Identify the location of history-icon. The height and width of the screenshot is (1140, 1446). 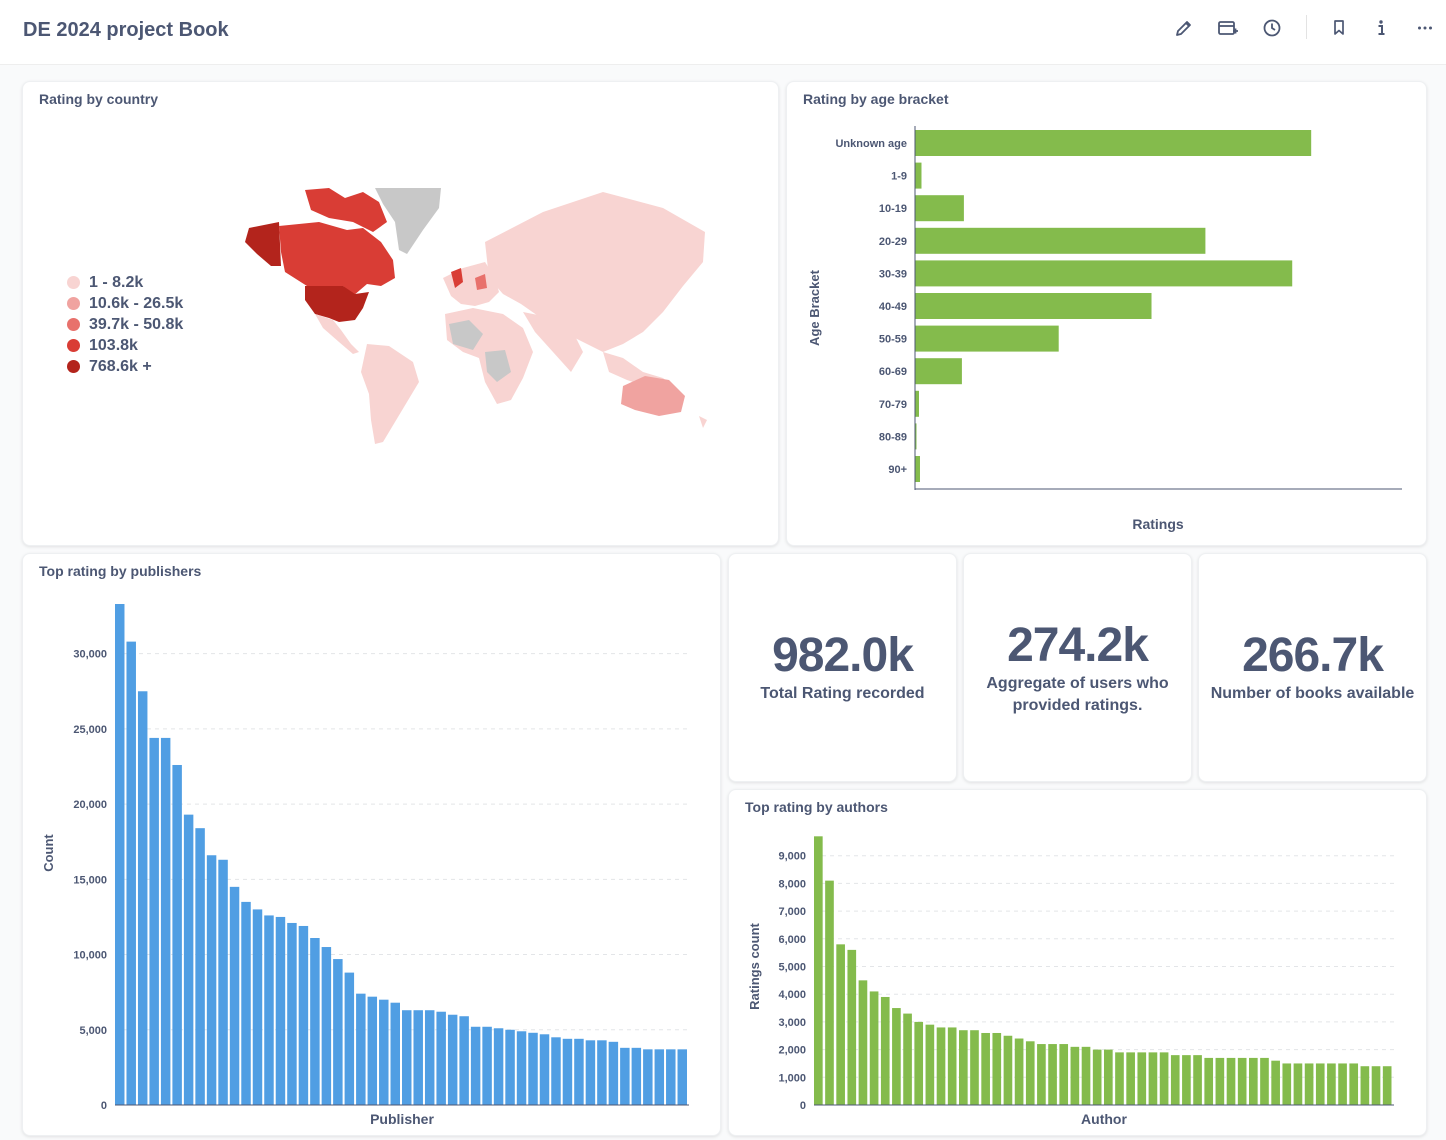
(1272, 28).